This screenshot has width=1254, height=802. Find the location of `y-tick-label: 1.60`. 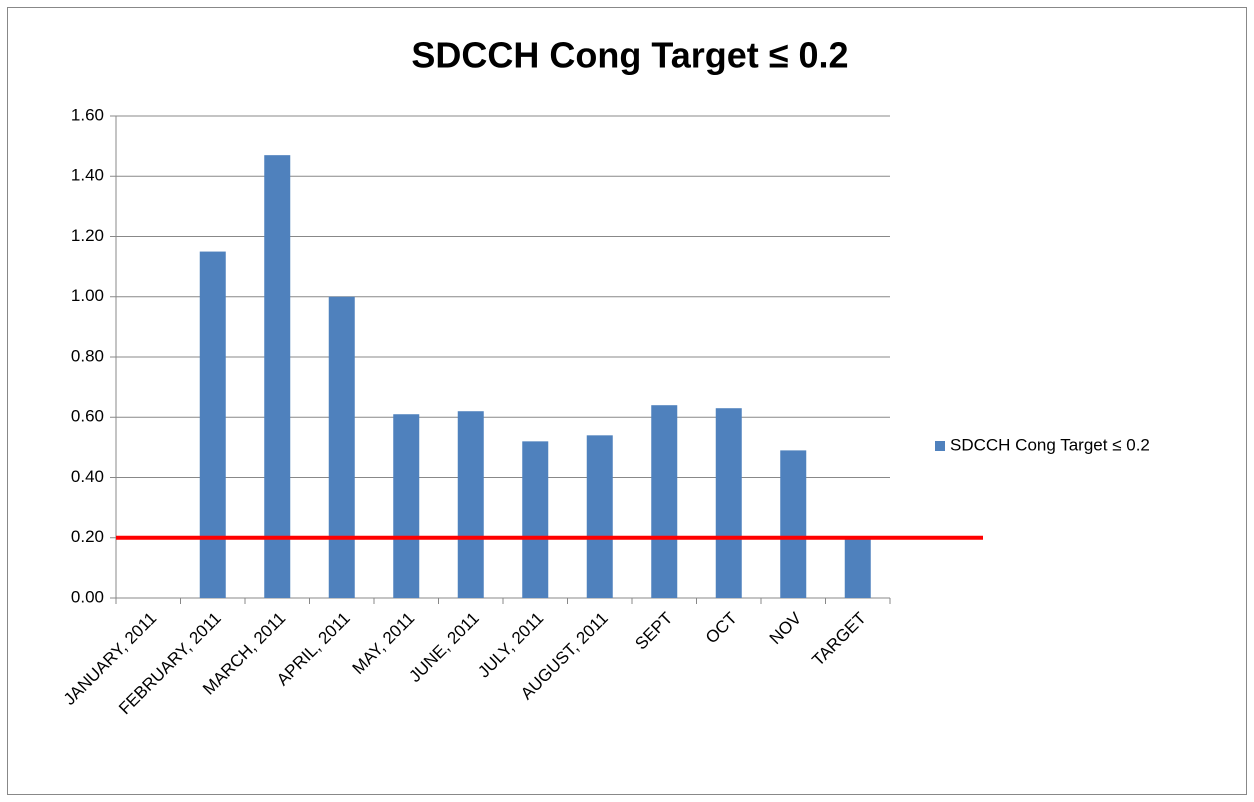

y-tick-label: 1.60 is located at coordinates (87, 114).